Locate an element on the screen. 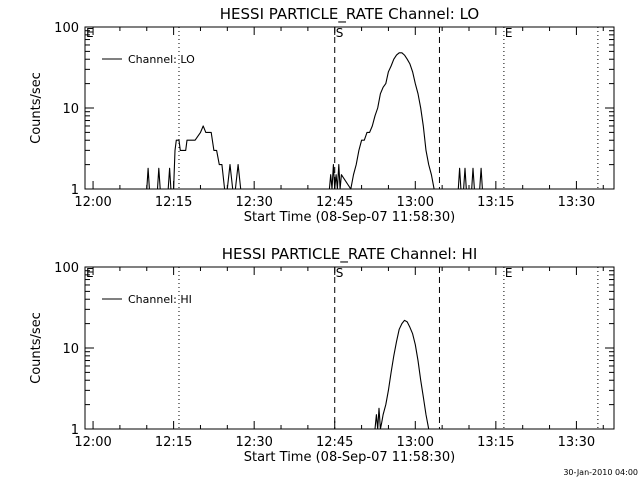  date-stamp: 30-Jan-2010 04:00 is located at coordinates (600, 472).